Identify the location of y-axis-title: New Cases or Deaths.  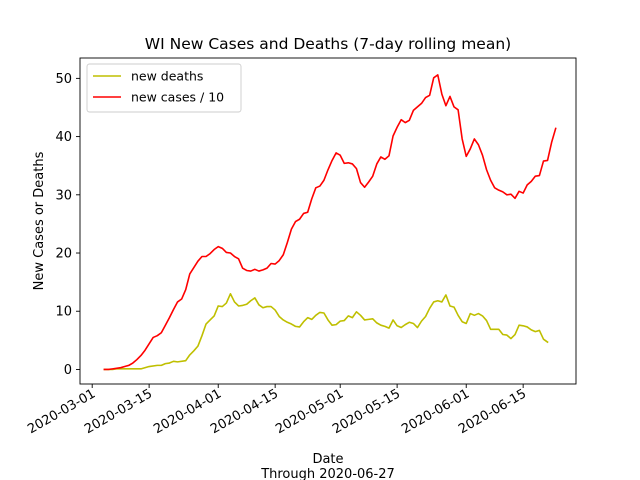
(39, 220).